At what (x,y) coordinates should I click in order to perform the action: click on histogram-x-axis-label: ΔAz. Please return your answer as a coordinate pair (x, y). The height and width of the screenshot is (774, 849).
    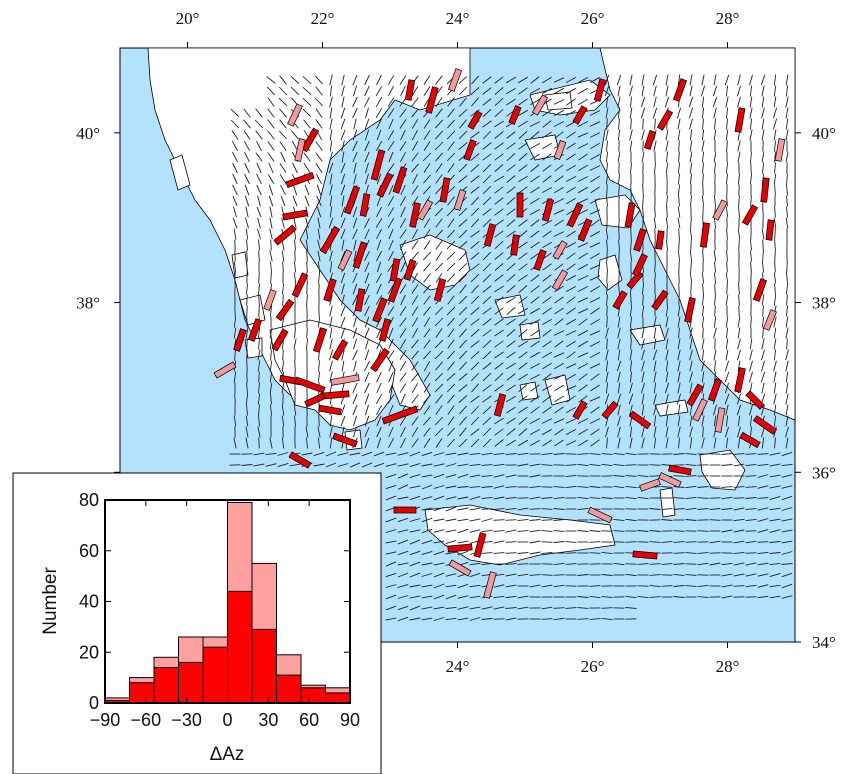
    Looking at the image, I should click on (227, 754).